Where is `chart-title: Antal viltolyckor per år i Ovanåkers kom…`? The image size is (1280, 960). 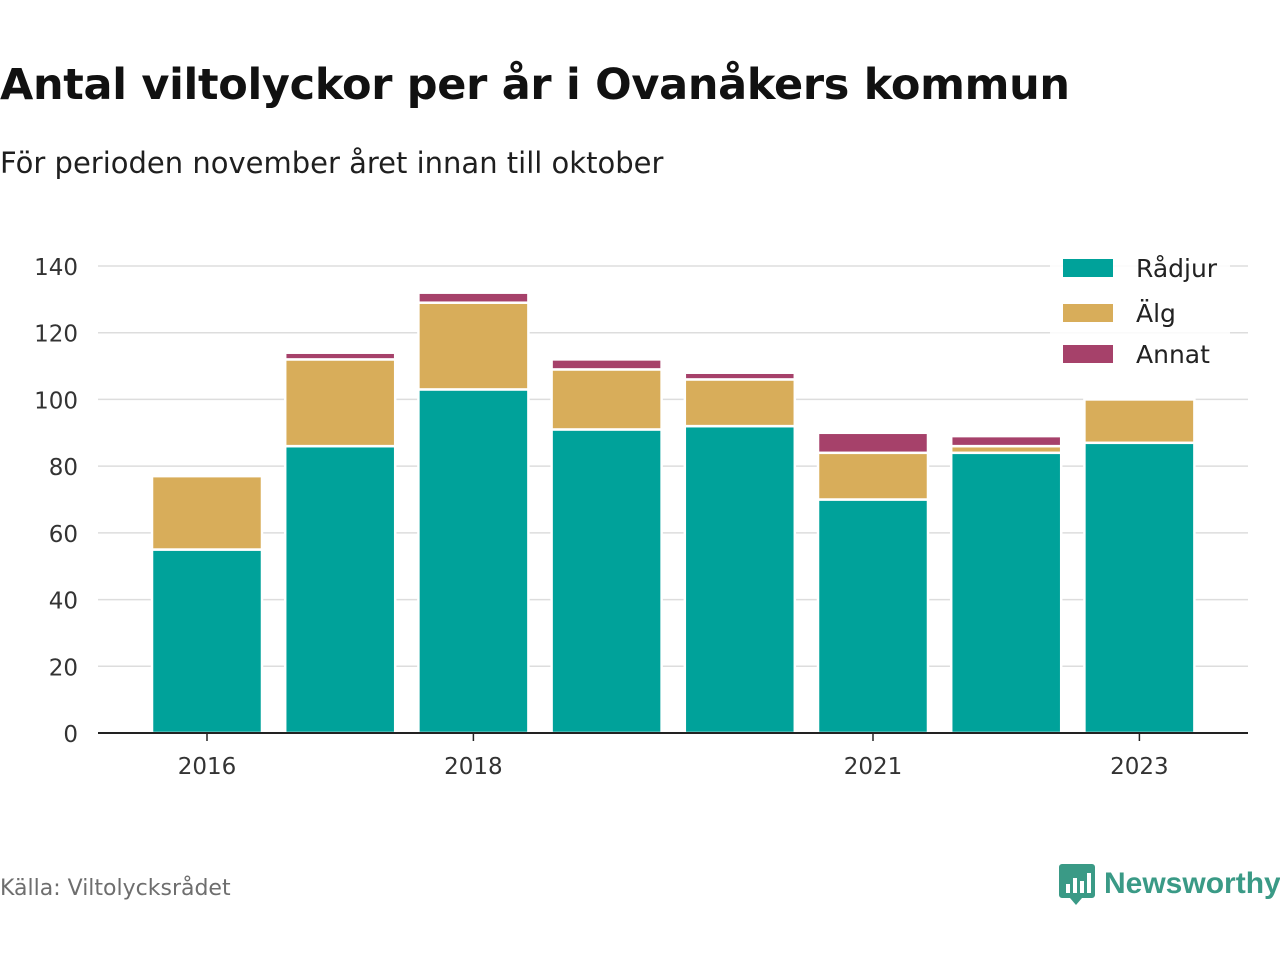 chart-title: Antal viltolyckor per år i Ovanåkers kom… is located at coordinates (535, 85).